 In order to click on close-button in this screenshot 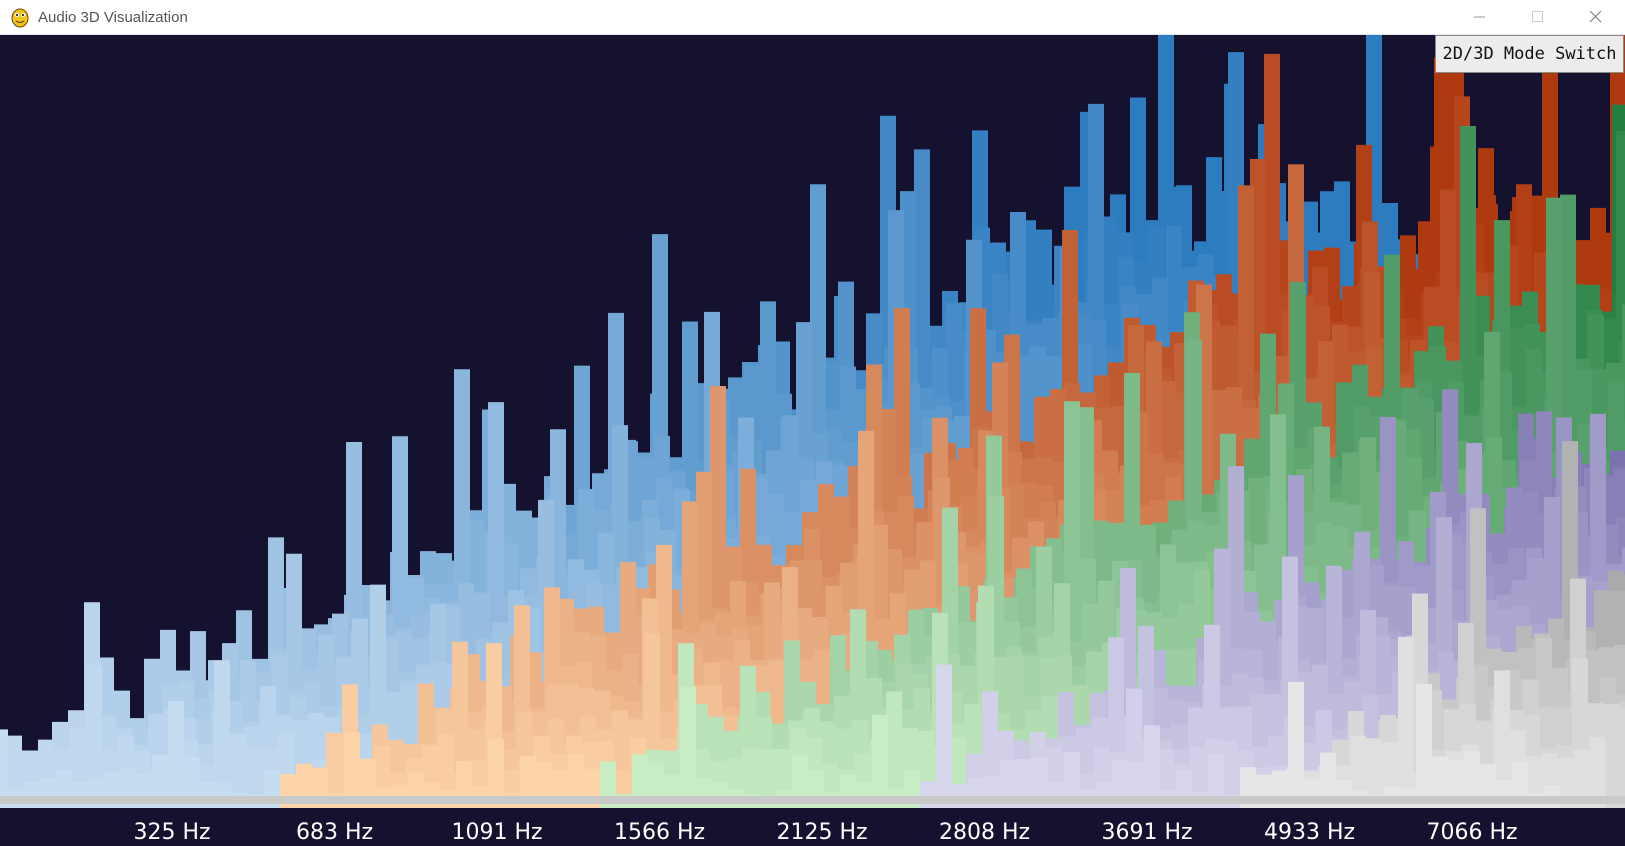, I will do `click(1596, 17)`.